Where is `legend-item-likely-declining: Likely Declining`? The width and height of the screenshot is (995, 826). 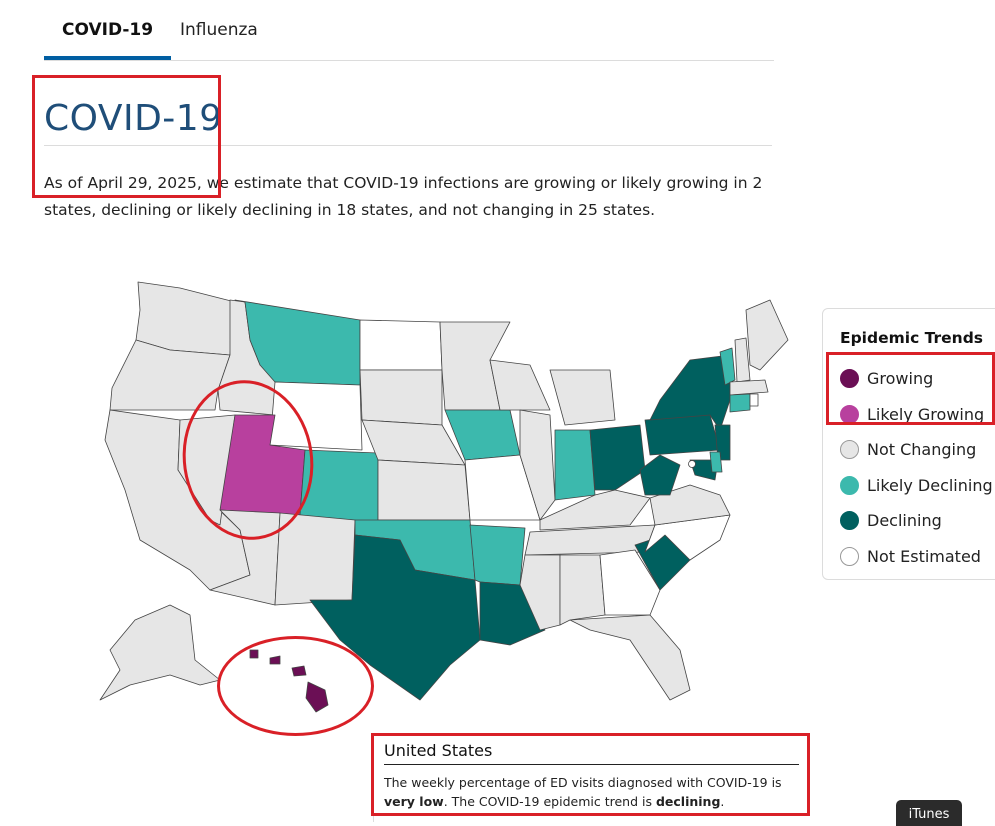 legend-item-likely-declining: Likely Declining is located at coordinates (917, 486).